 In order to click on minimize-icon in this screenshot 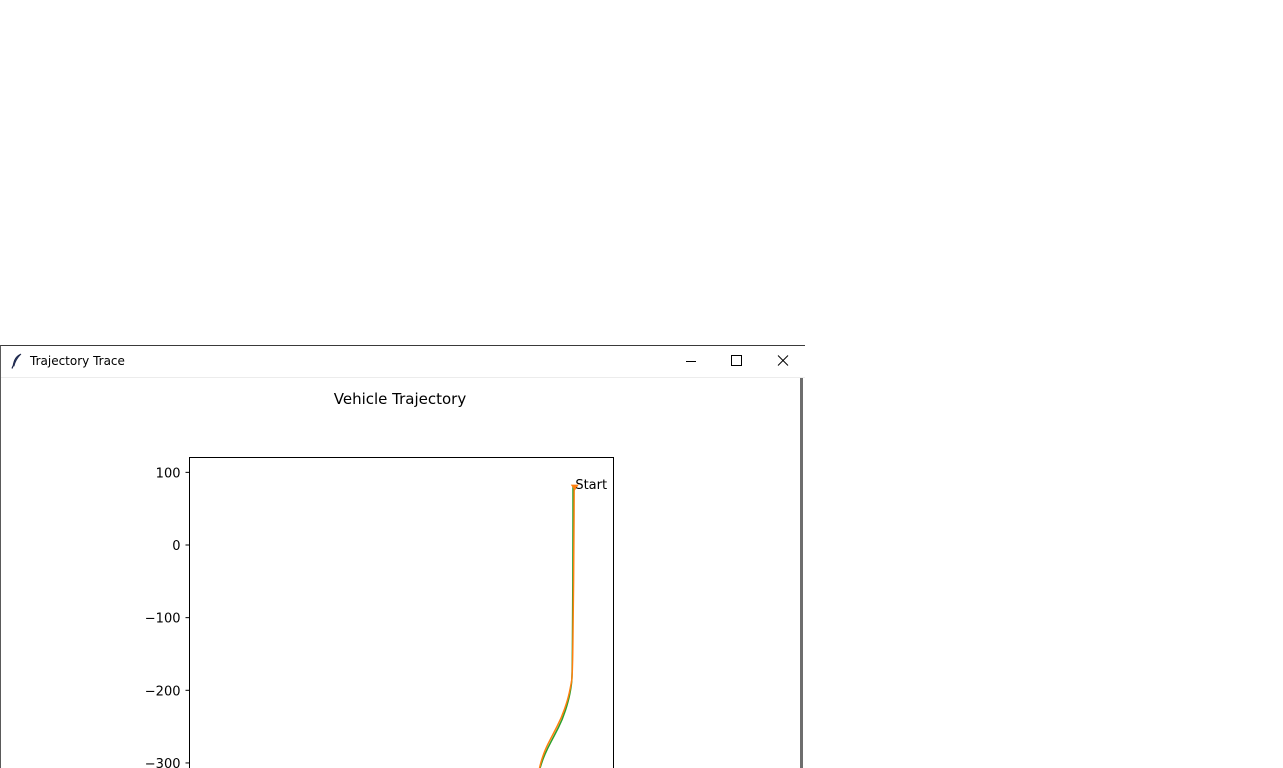, I will do `click(691, 361)`.